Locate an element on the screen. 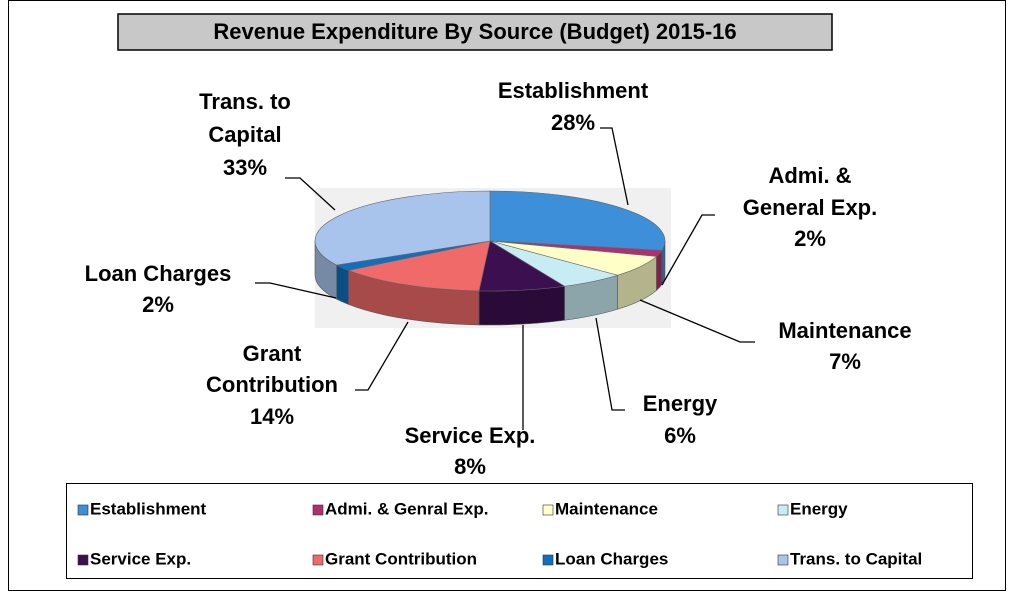  slice-label: Service Exp. is located at coordinates (470, 435).